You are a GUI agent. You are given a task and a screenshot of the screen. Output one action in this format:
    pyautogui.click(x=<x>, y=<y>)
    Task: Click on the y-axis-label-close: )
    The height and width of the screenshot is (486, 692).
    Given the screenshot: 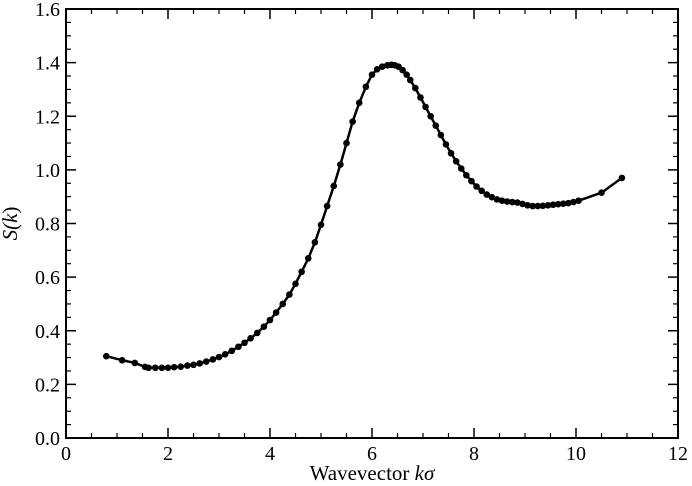 What is the action you would take?
    pyautogui.click(x=11, y=210)
    